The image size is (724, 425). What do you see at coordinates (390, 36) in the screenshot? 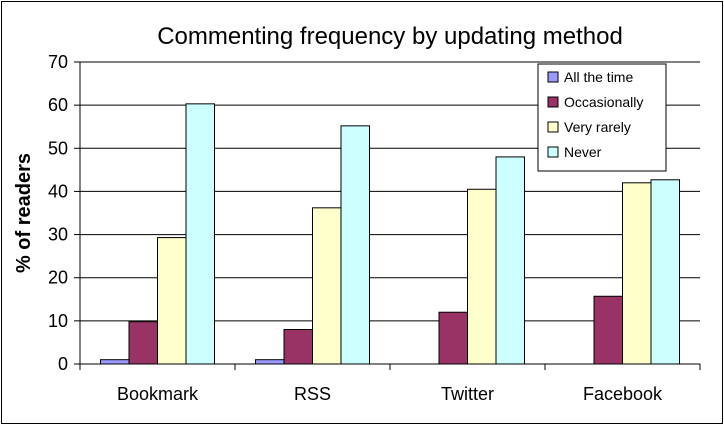
I see `chart-title: Commenting frequency by updating method` at bounding box center [390, 36].